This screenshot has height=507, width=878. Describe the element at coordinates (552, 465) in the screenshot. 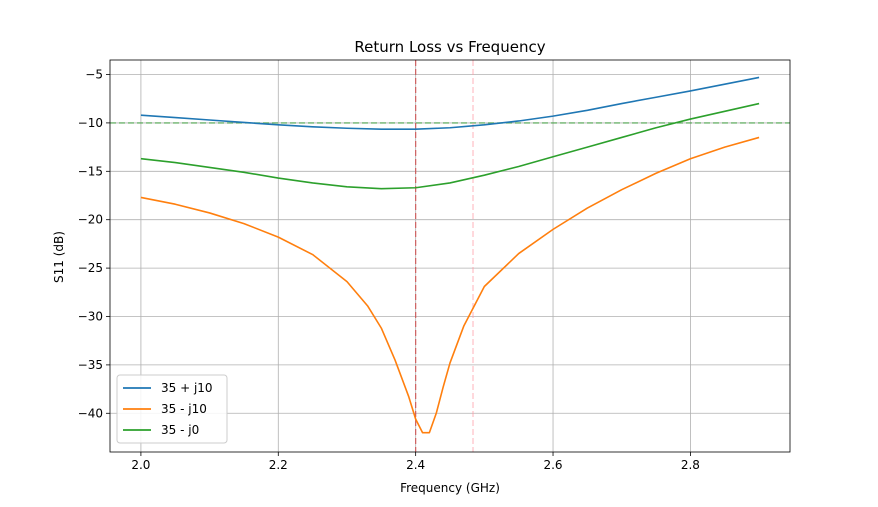

I see `x-tick-label: 2.6` at that location.